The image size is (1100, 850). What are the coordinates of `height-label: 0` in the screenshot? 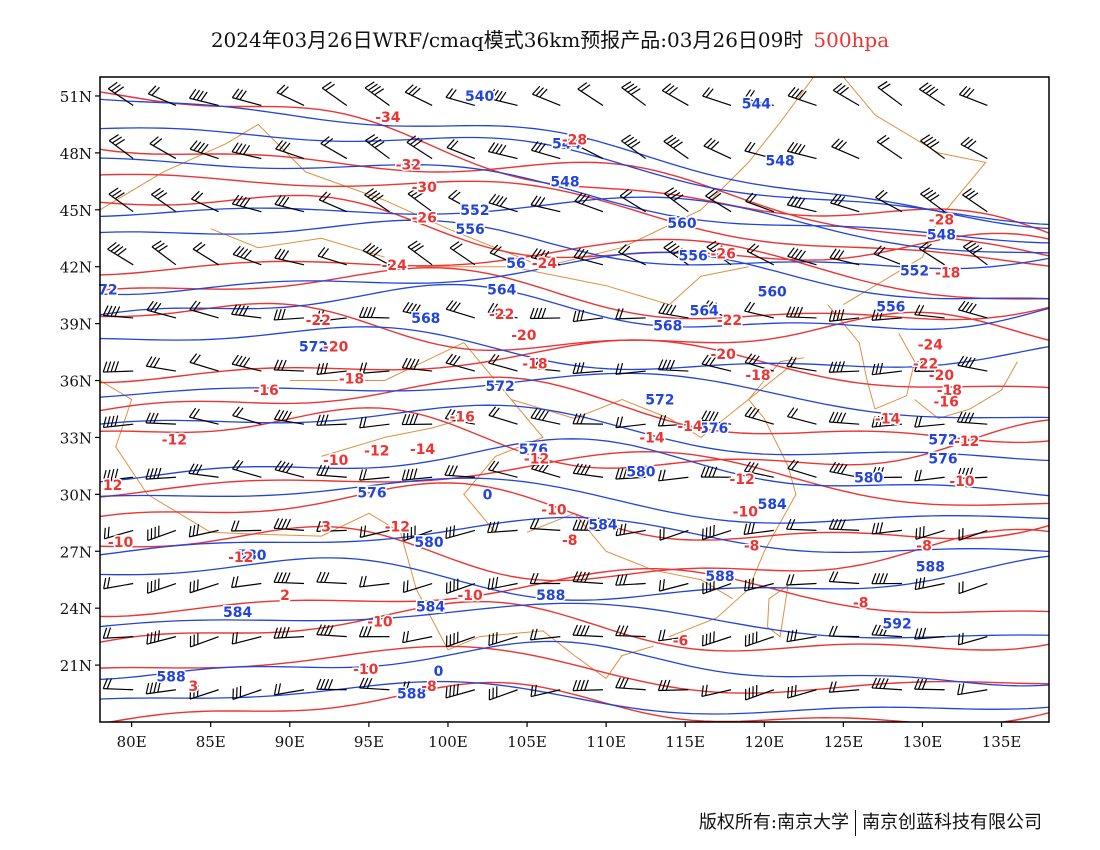 It's located at (439, 672).